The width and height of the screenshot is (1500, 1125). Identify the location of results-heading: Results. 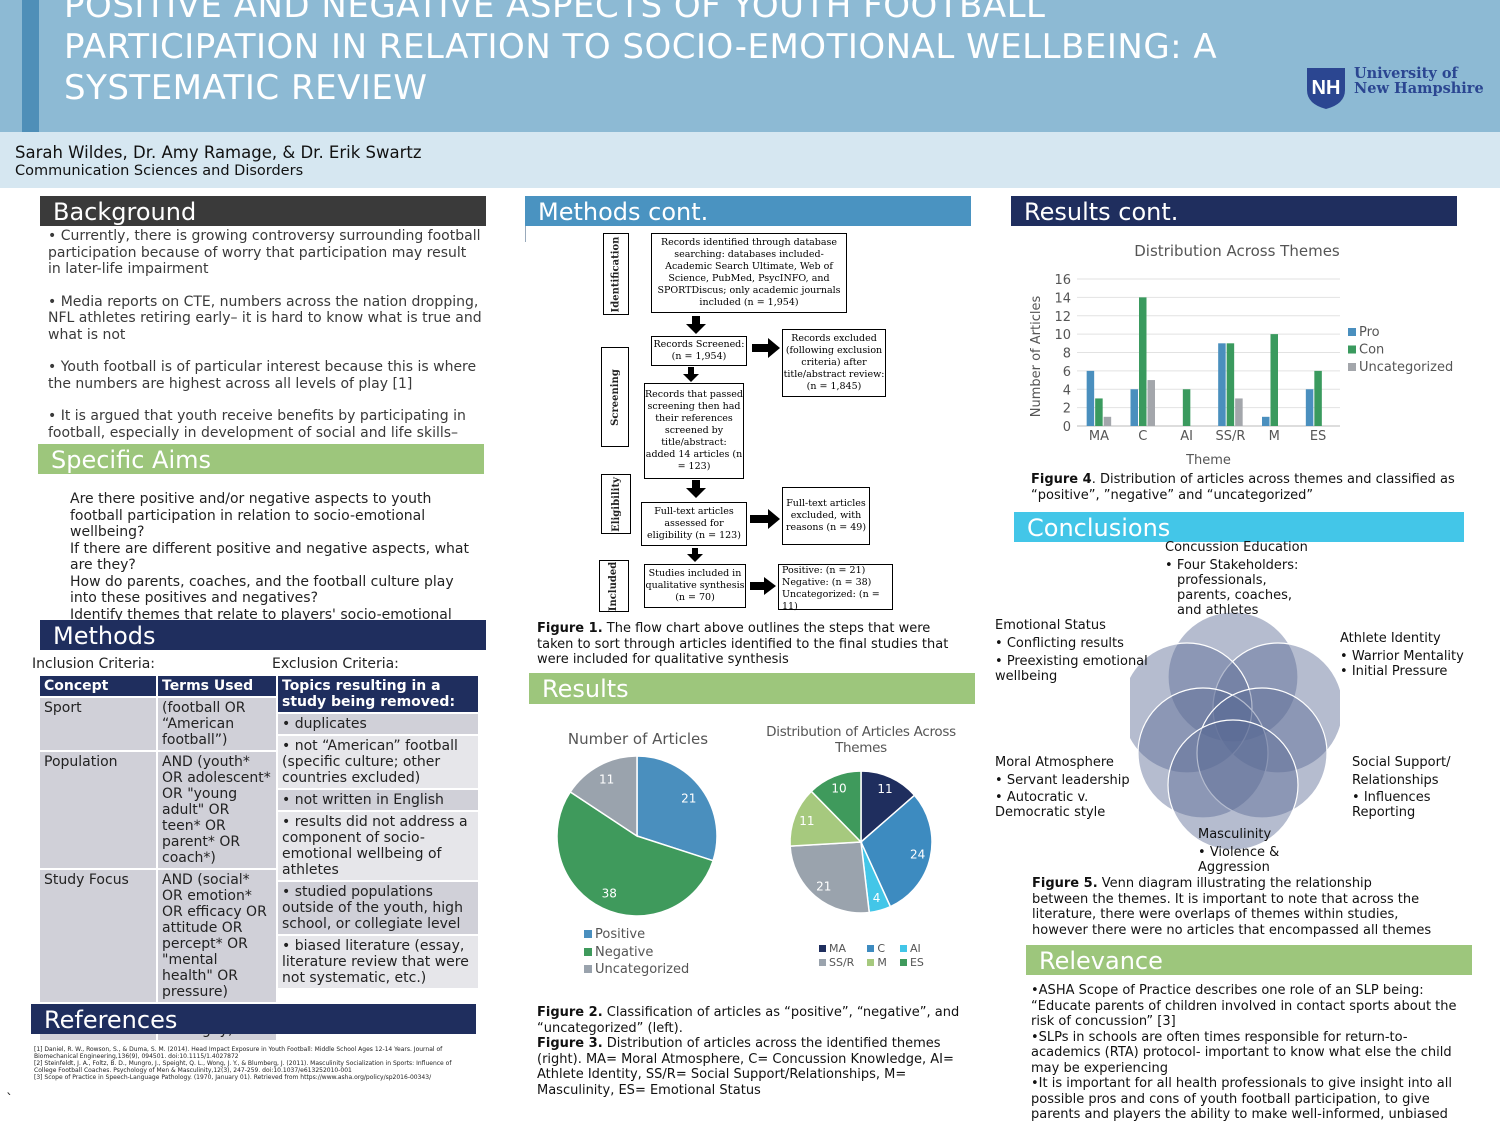
(752, 688).